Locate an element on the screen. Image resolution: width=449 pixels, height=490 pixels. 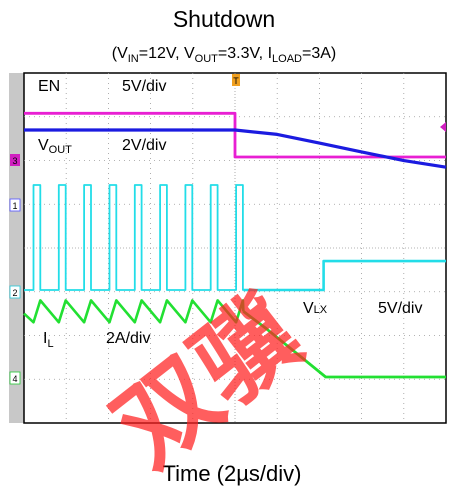
il-ripple-trace is located at coordinates (134, 311).